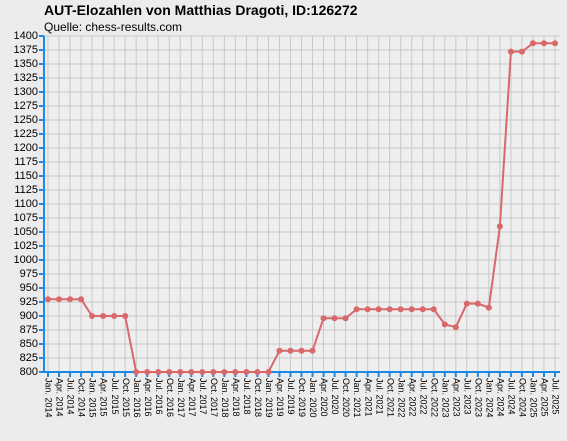 This screenshot has width=567, height=441. I want to click on y-tick-label: 1350, so click(26, 64).